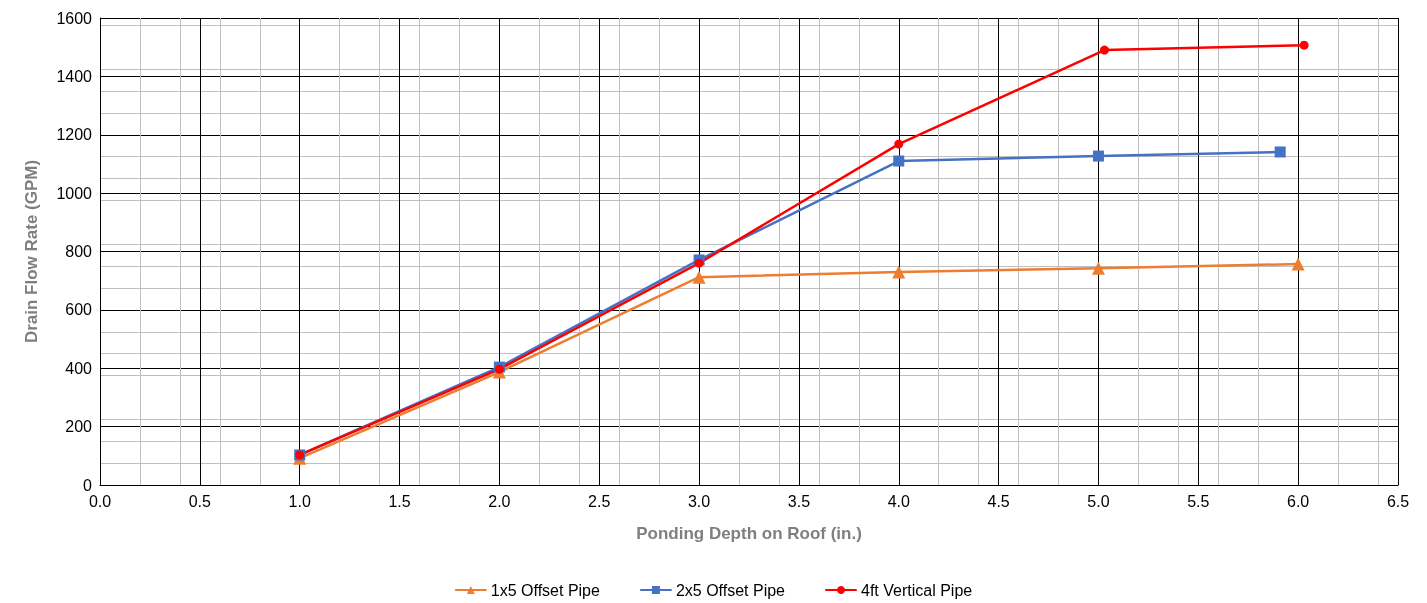 This screenshot has width=1427, height=603. I want to click on legend-label: 2x5 Offset Pipe, so click(730, 590).